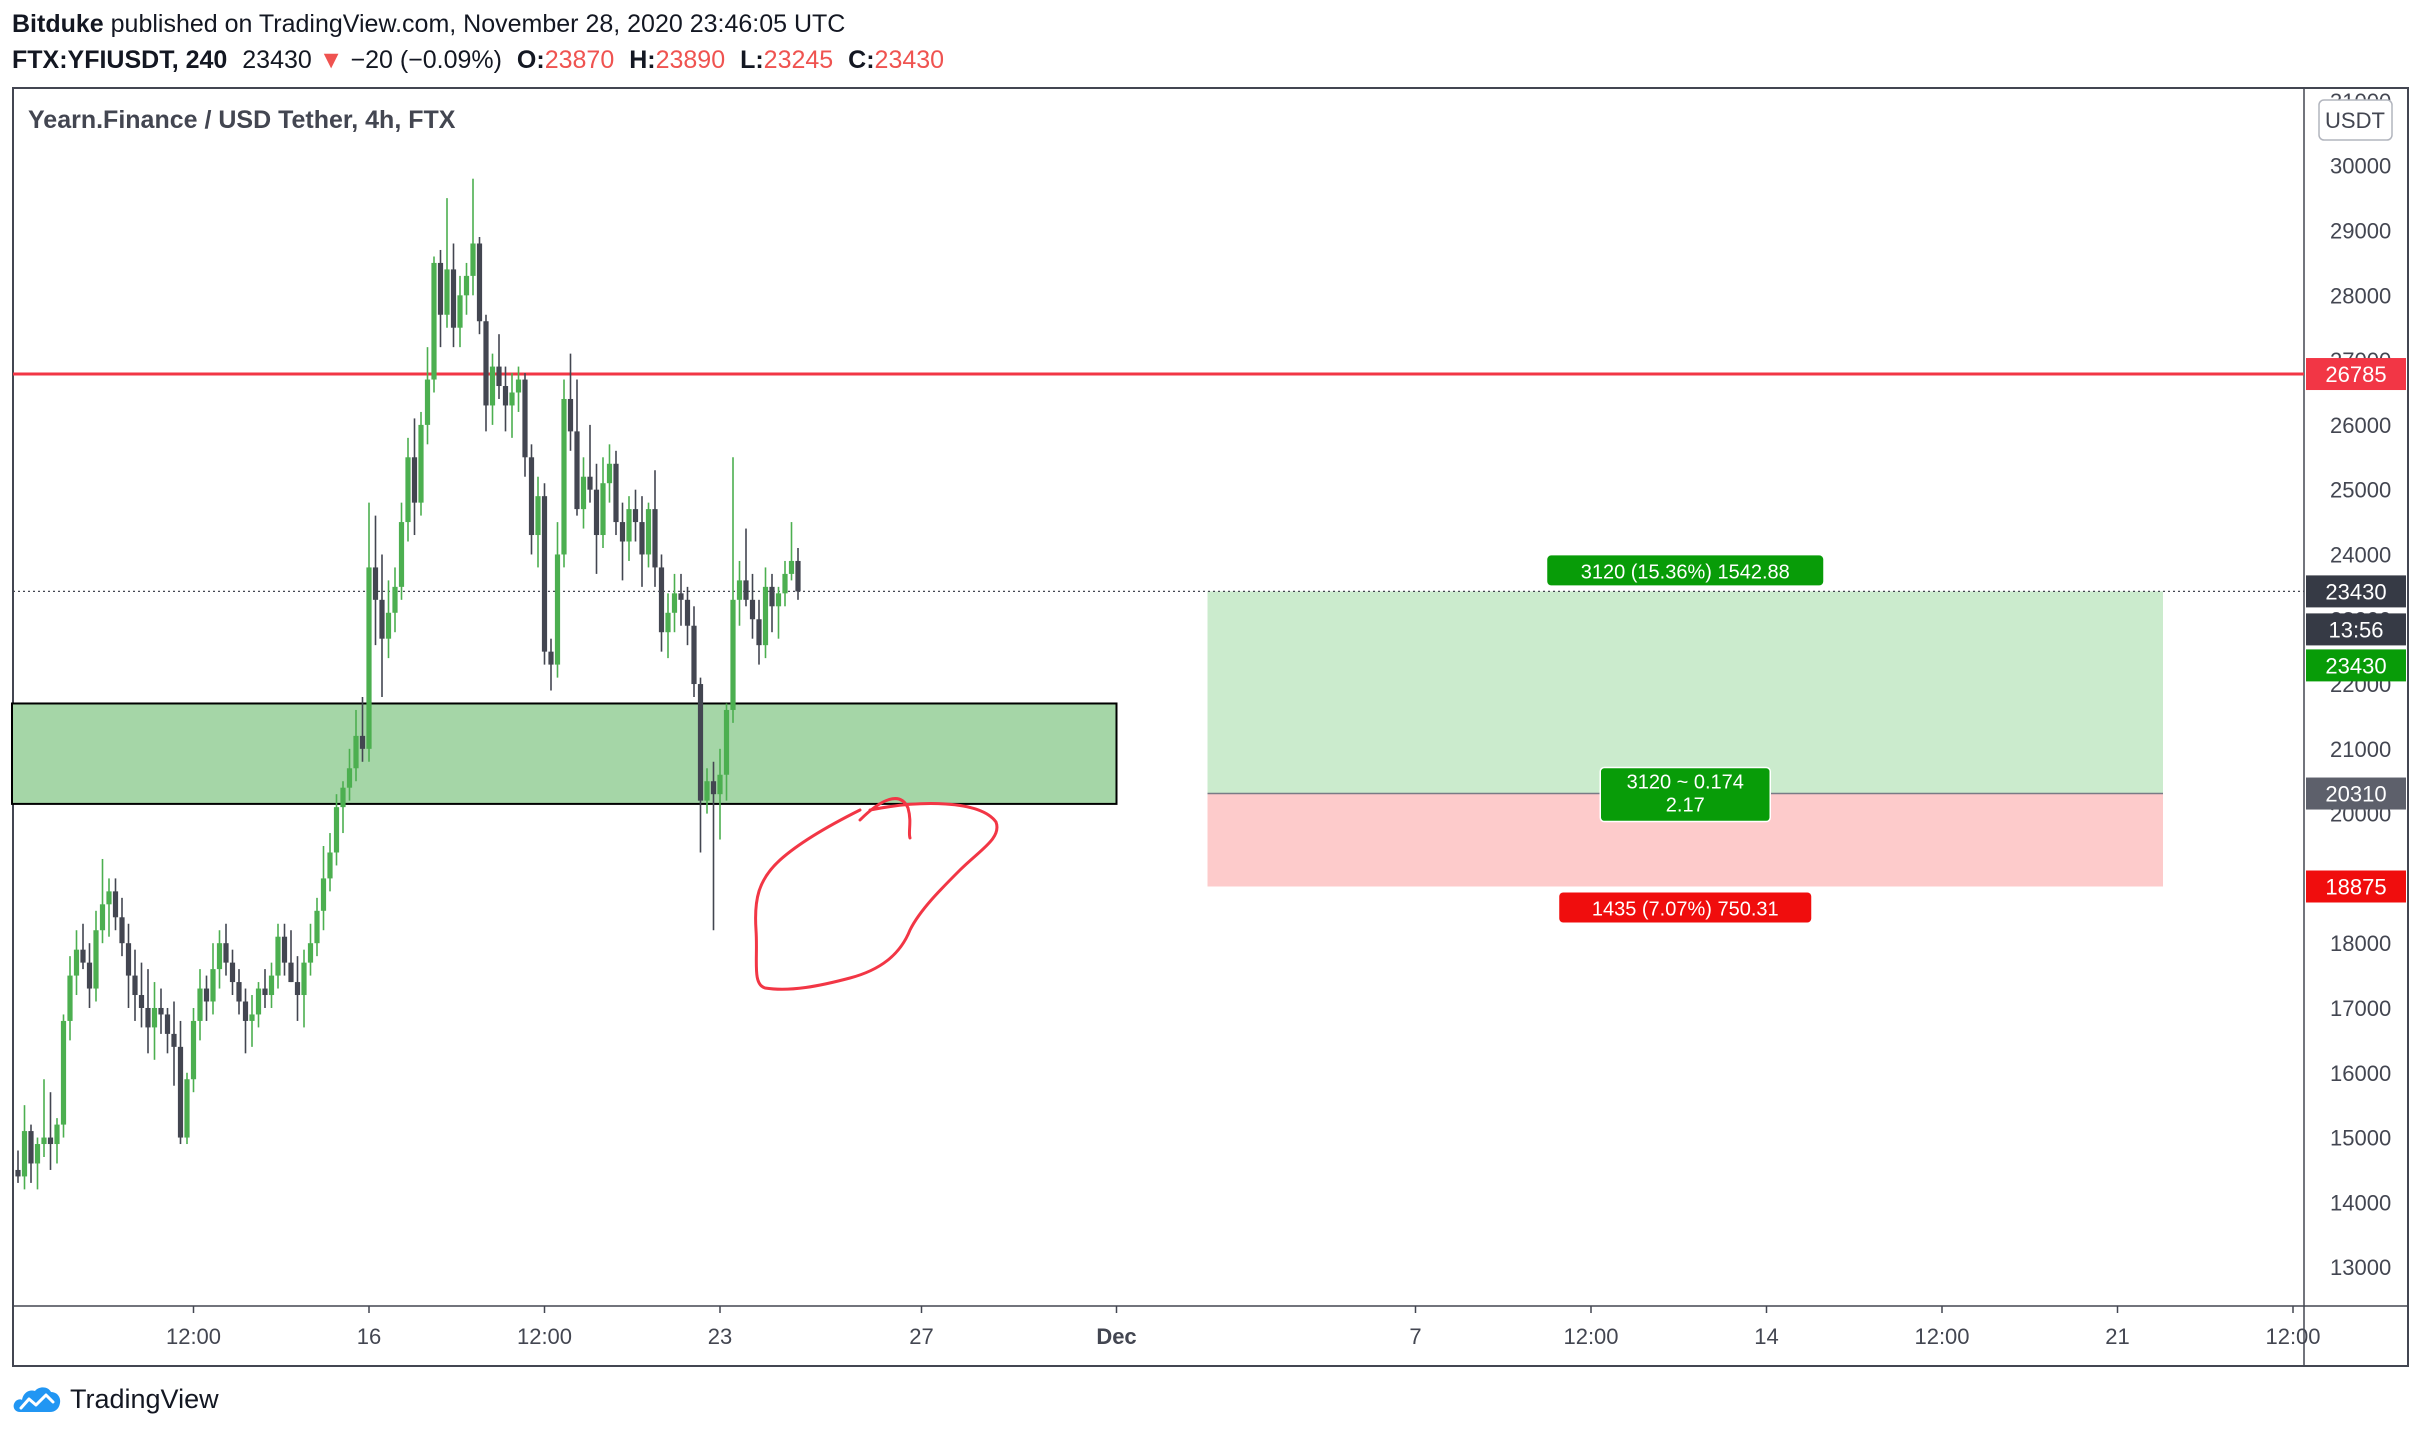 The height and width of the screenshot is (1436, 2420). What do you see at coordinates (115, 1399) in the screenshot?
I see `tradingview-logo: TradingView` at bounding box center [115, 1399].